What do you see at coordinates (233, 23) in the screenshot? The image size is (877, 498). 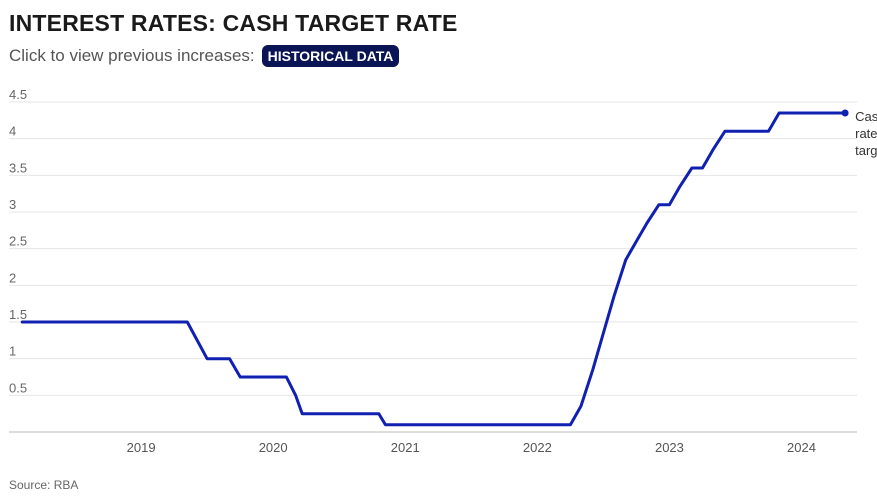 I see `chart-title: INTEREST RATES: CASH TARGET RATE` at bounding box center [233, 23].